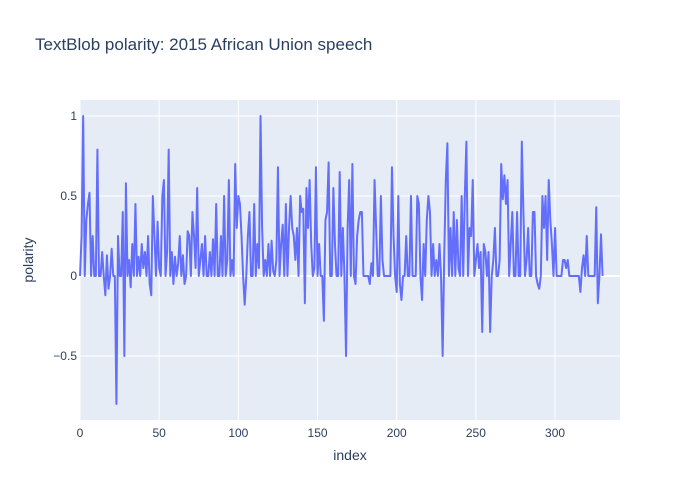 Image resolution: width=700 pixels, height=500 pixels. Describe the element at coordinates (65, 356) in the screenshot. I see `y-tick-label: −0.5` at that location.